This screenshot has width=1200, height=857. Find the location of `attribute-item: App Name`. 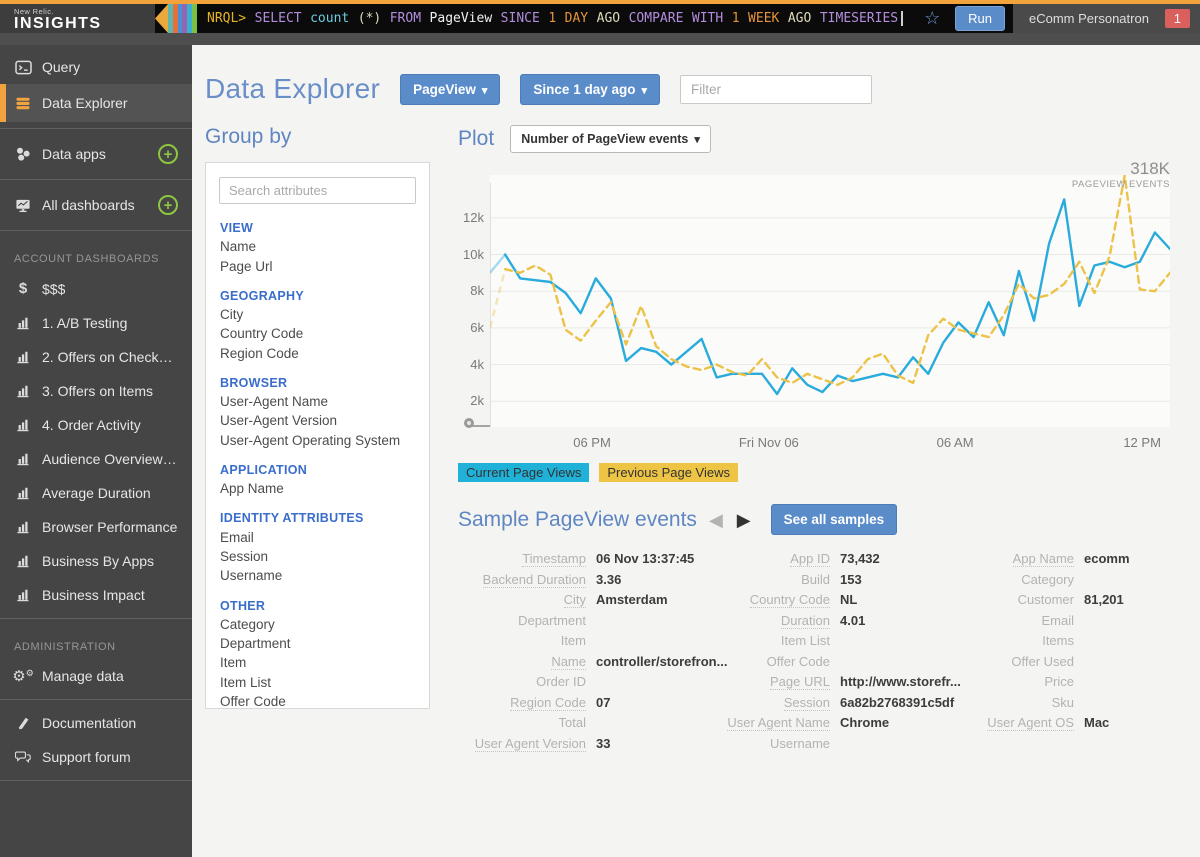

attribute-item: App Name is located at coordinates (252, 489).